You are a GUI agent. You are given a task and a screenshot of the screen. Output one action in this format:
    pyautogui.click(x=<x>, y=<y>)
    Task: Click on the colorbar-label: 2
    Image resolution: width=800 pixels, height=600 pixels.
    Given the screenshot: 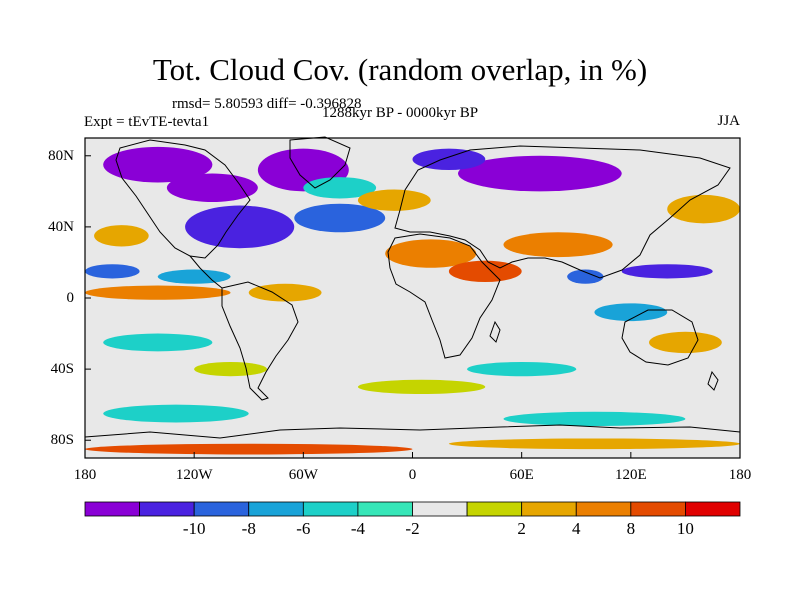 What is the action you would take?
    pyautogui.click(x=521, y=528)
    